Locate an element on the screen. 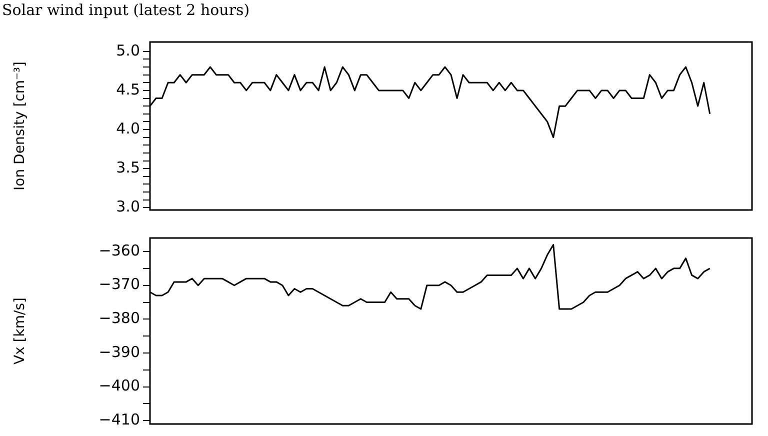 The height and width of the screenshot is (436, 768). y-tick-label: 5.0 is located at coordinates (128, 50).